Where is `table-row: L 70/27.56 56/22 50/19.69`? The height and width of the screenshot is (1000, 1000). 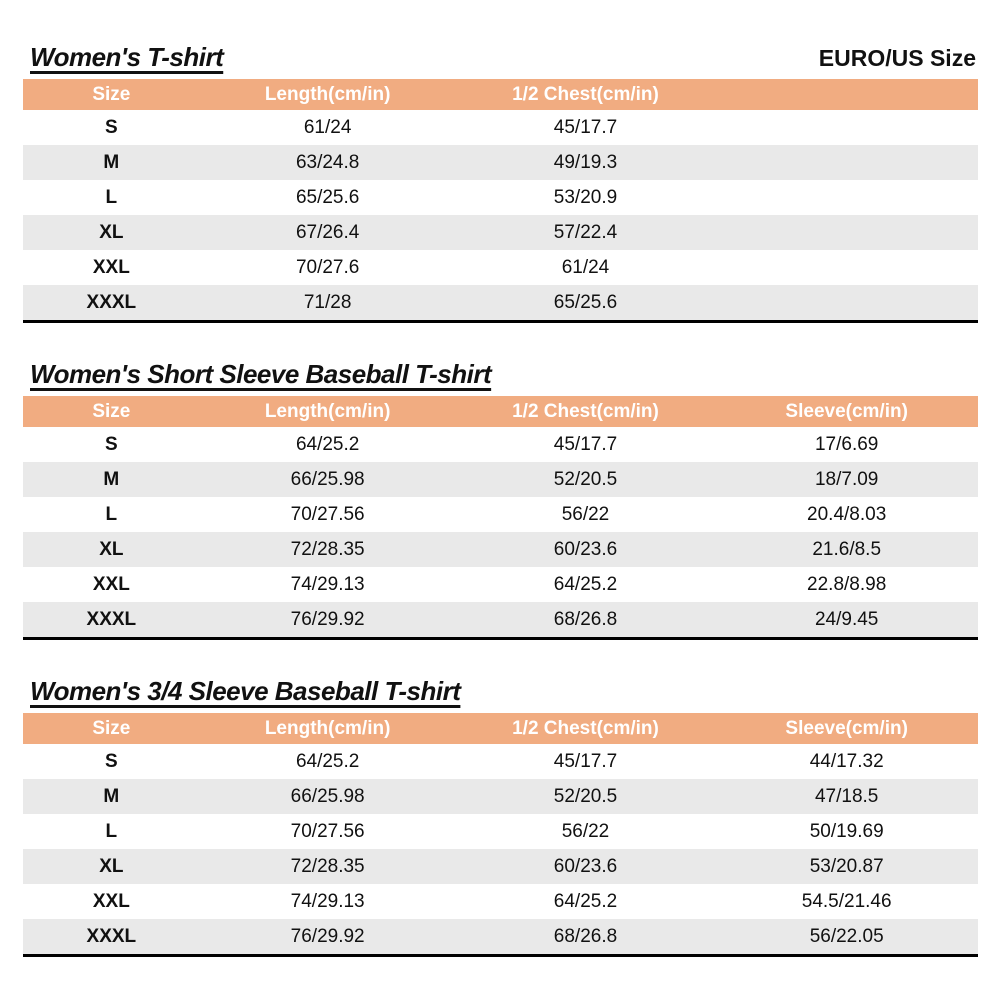 table-row: L 70/27.56 56/22 50/19.69 is located at coordinates (500, 831).